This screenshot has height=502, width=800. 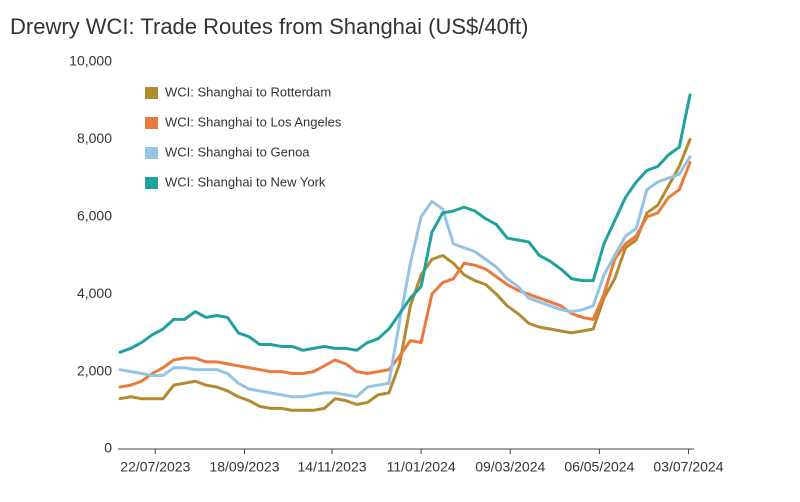 What do you see at coordinates (421, 467) in the screenshot?
I see `x-tick-label: 11/01/2024` at bounding box center [421, 467].